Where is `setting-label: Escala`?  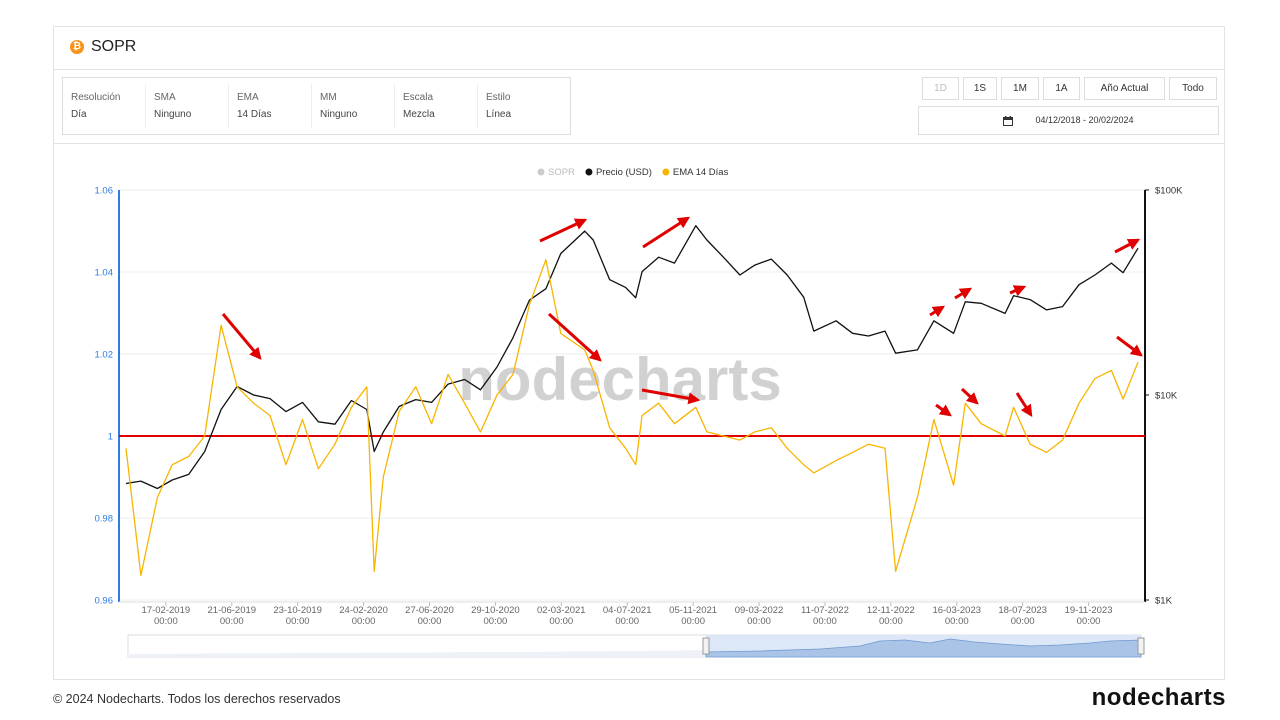 setting-label: Escala is located at coordinates (418, 97).